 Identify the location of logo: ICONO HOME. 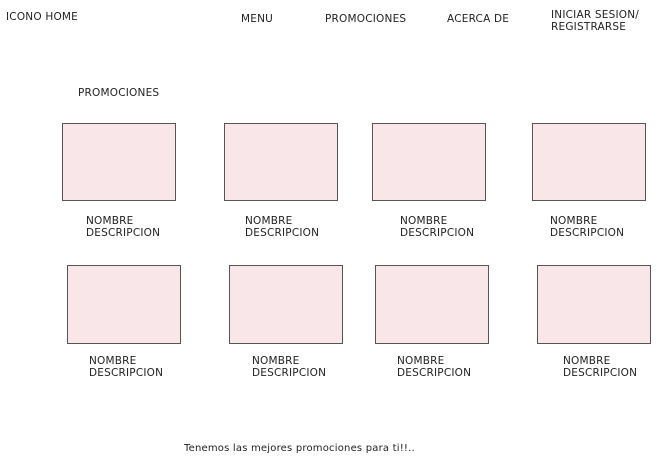
(42, 17).